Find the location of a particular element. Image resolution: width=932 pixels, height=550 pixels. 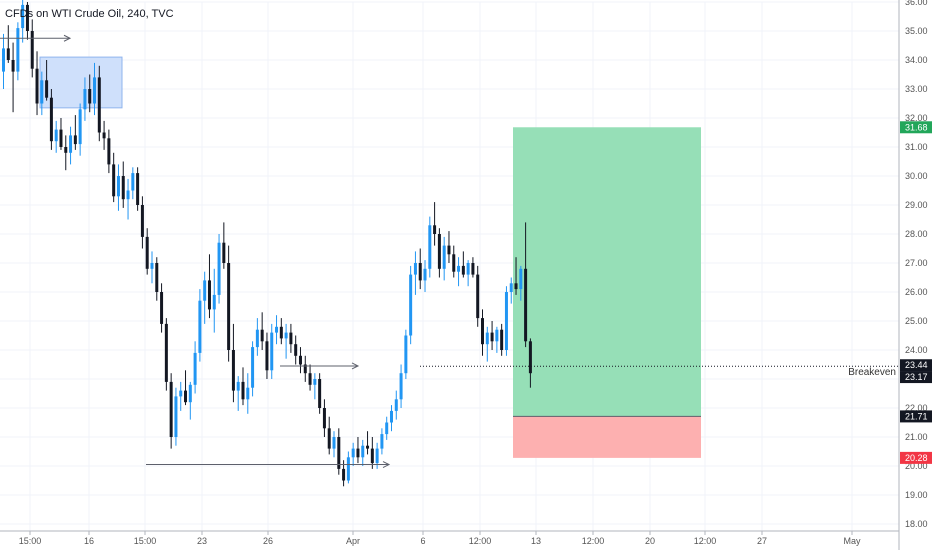

y-tick-label: 24.00 is located at coordinates (916, 350).